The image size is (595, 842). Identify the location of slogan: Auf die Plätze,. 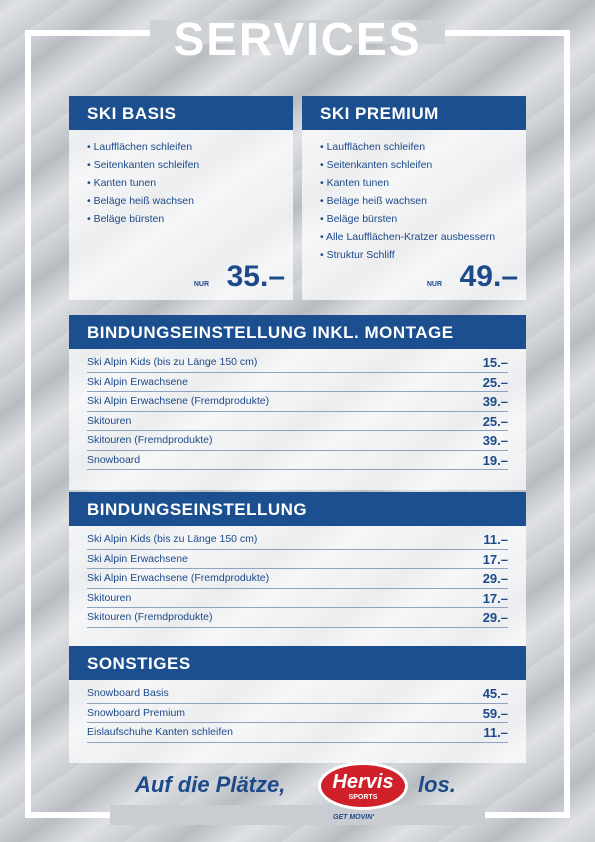
(210, 784).